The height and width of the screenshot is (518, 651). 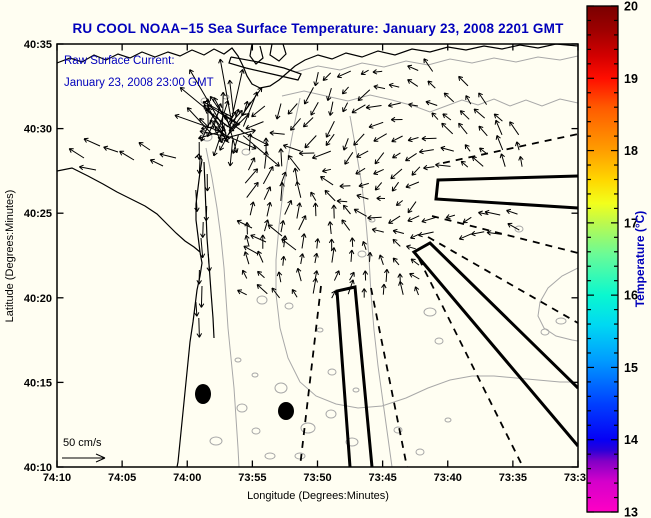 What do you see at coordinates (38, 45) in the screenshot?
I see `y-tick-label: 40:35` at bounding box center [38, 45].